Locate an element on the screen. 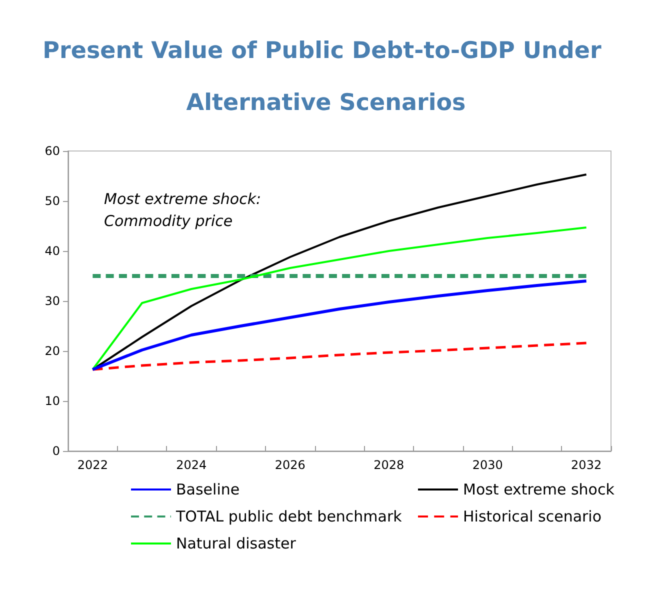 This screenshot has width=652, height=597. y-tick-label: 20 is located at coordinates (52, 351).